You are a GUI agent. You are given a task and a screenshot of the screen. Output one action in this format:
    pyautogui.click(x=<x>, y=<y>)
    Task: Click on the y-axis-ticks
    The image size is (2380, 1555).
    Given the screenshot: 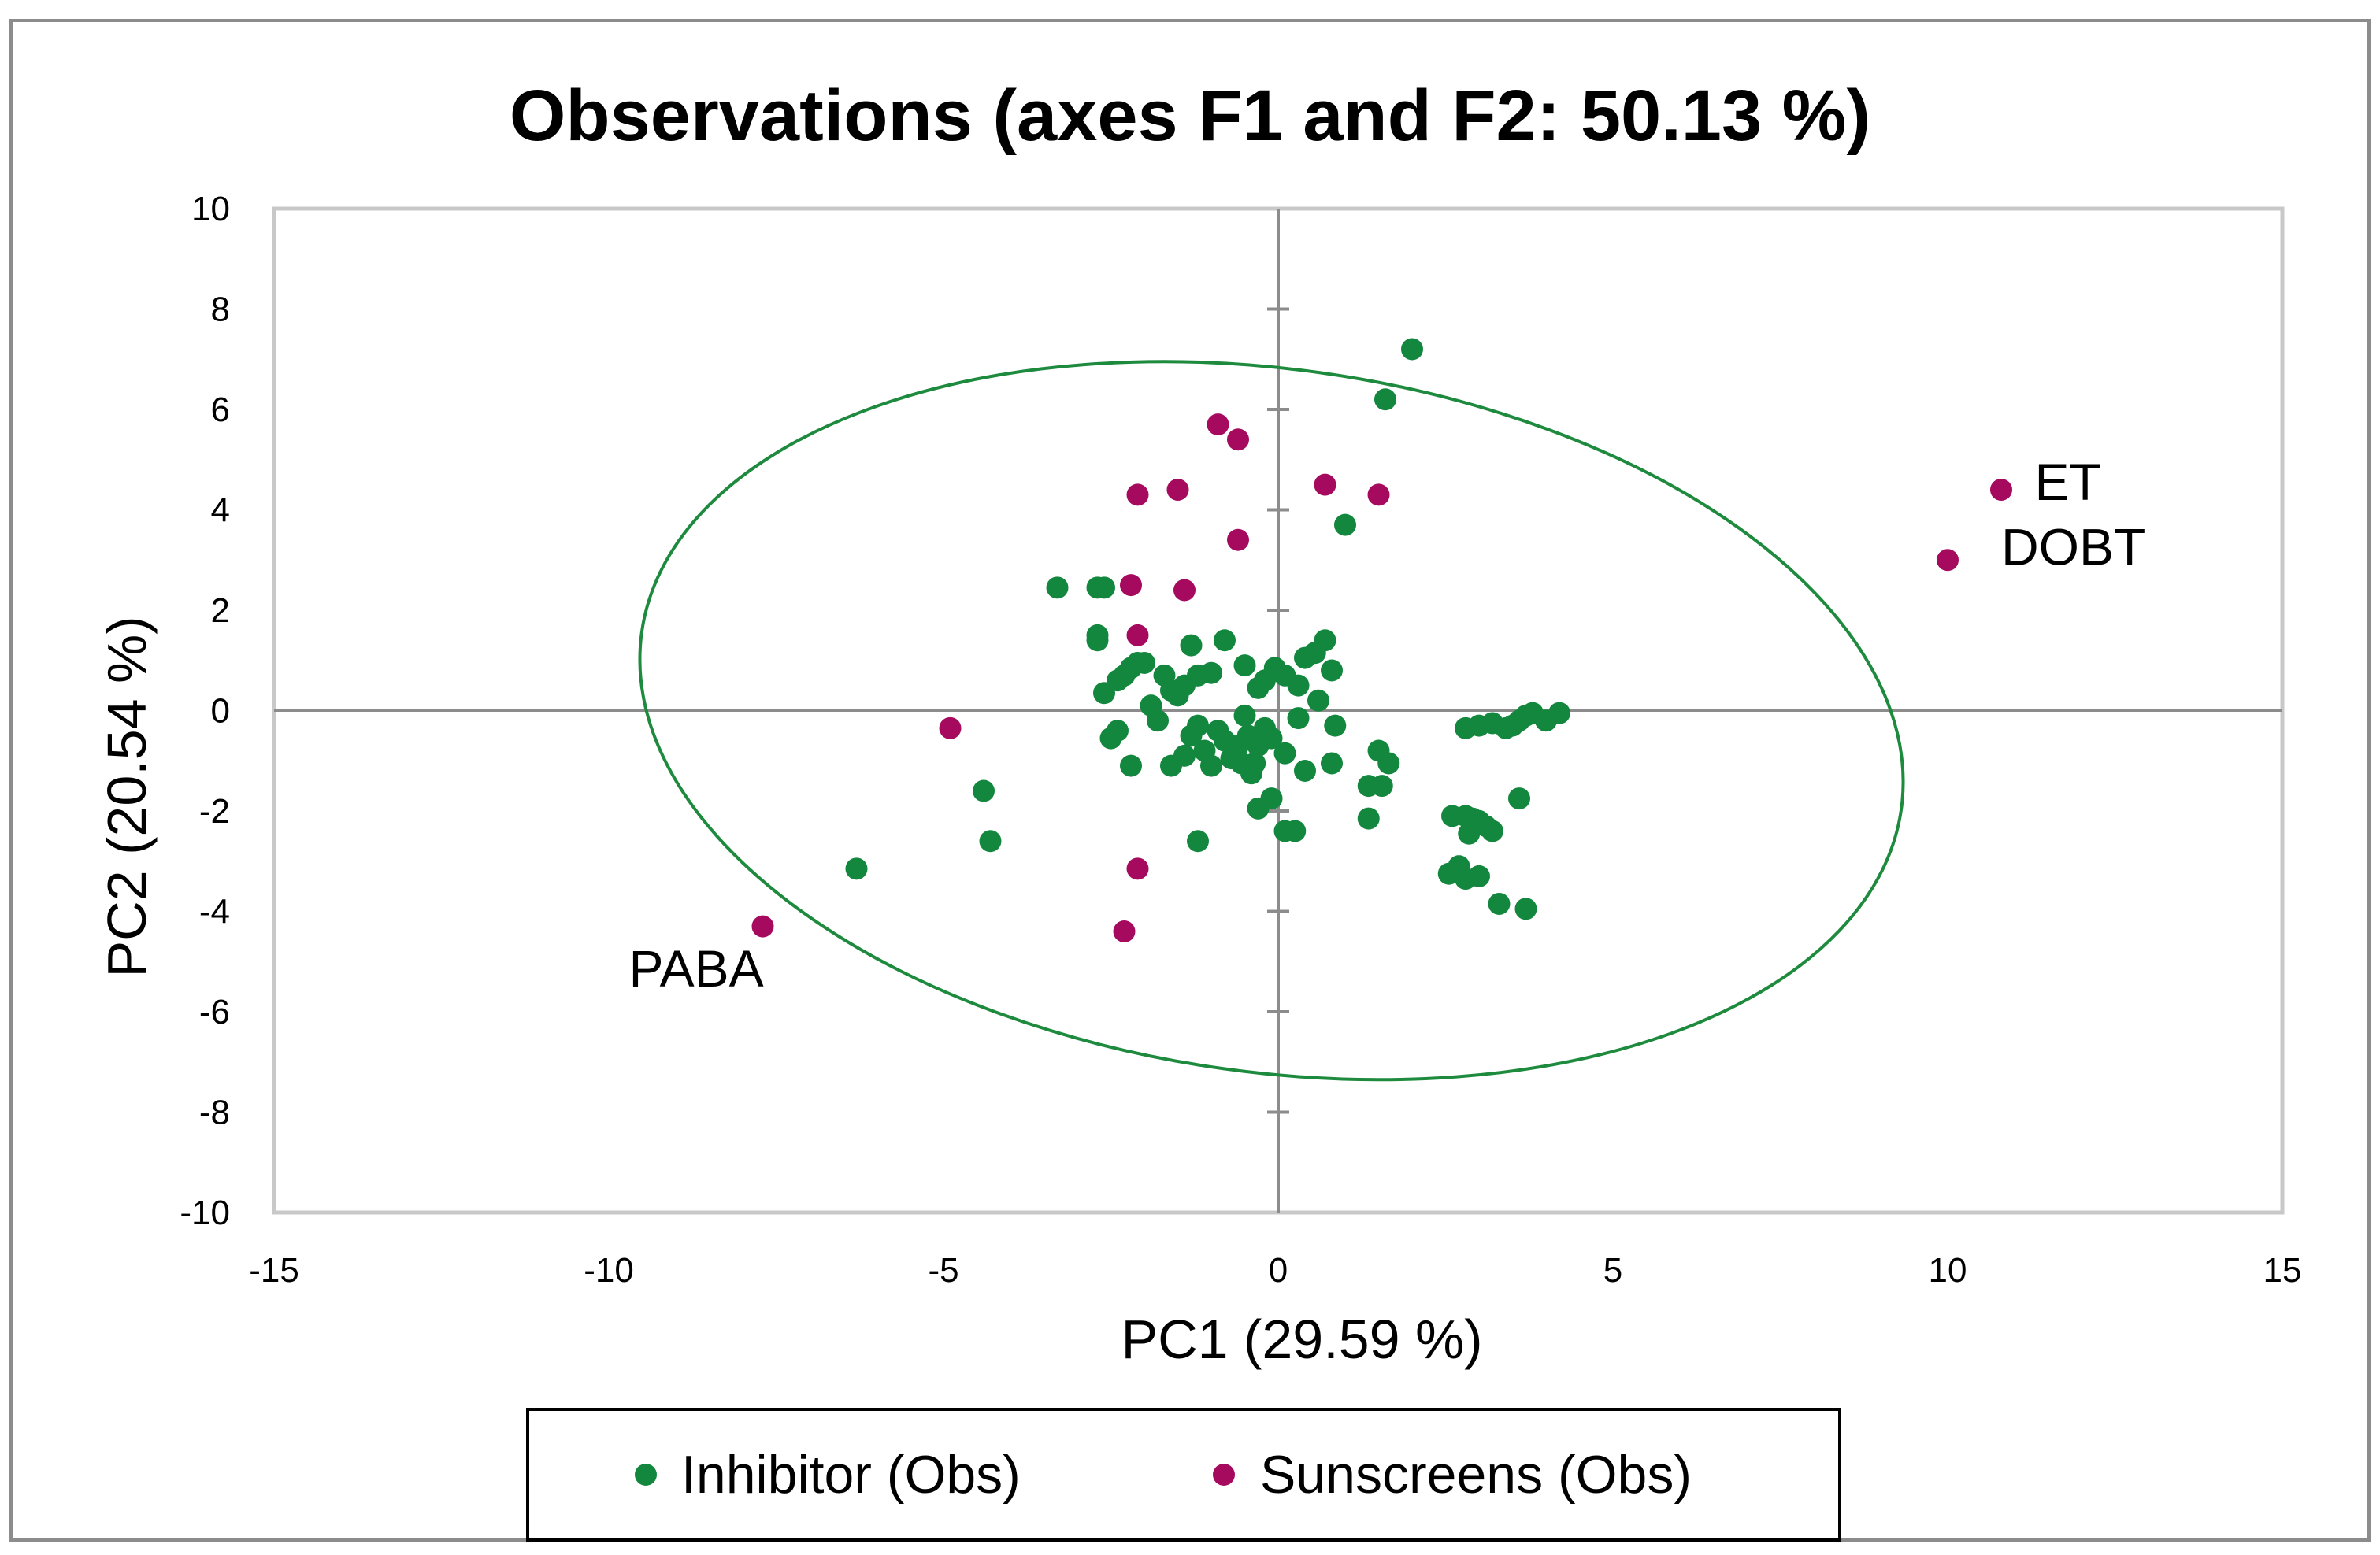 What is the action you would take?
    pyautogui.click(x=1278, y=710)
    